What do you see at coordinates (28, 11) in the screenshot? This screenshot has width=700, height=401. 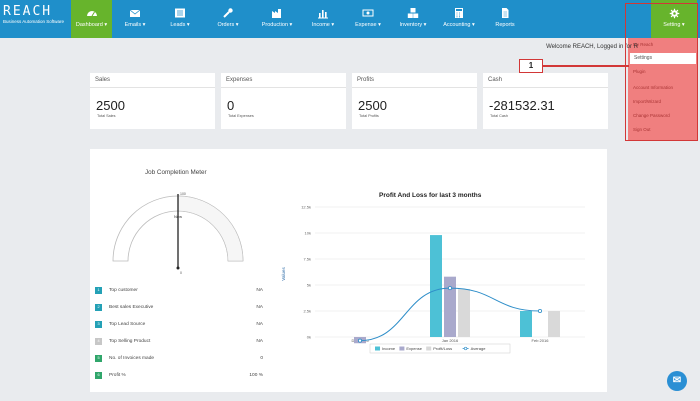 I see `logo-text: REACH` at bounding box center [28, 11].